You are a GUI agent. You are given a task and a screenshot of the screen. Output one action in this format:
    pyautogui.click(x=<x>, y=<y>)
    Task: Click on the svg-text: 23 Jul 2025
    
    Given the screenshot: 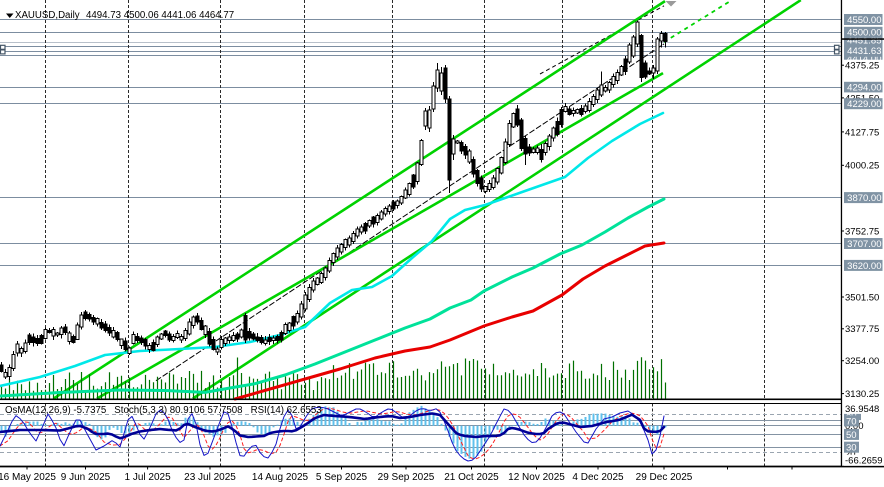 What is the action you would take?
    pyautogui.click(x=210, y=477)
    